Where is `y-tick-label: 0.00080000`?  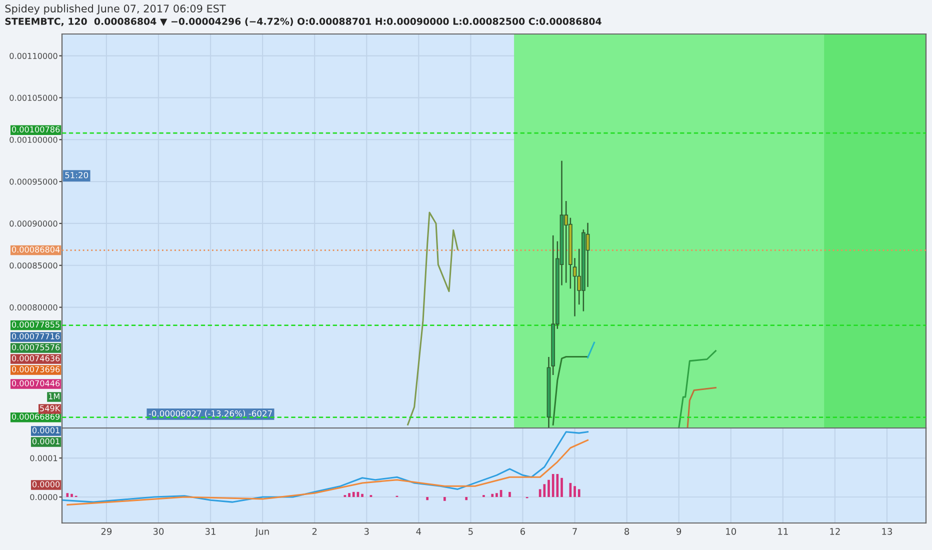 y-tick-label: 0.00080000 is located at coordinates (34, 307).